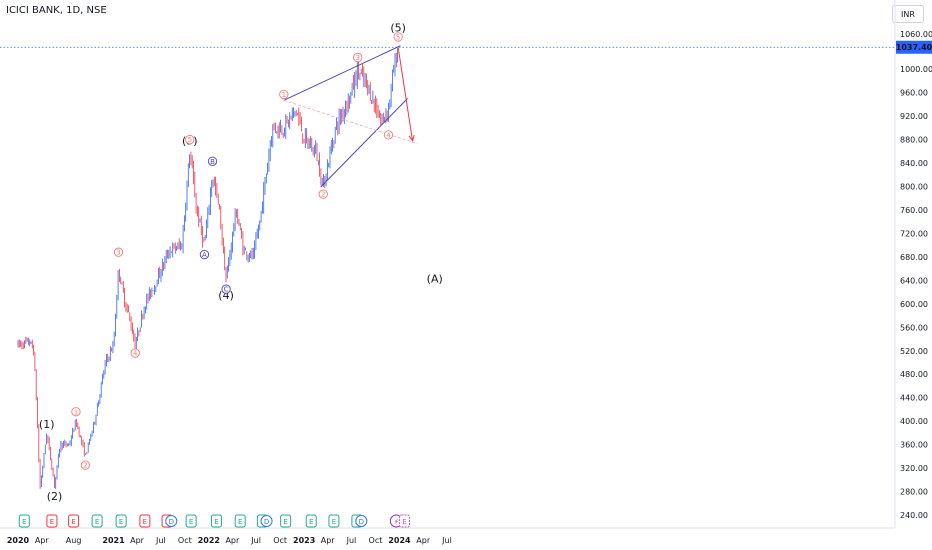 This screenshot has height=550, width=932. I want to click on price-axis-label: 280.00, so click(914, 492).